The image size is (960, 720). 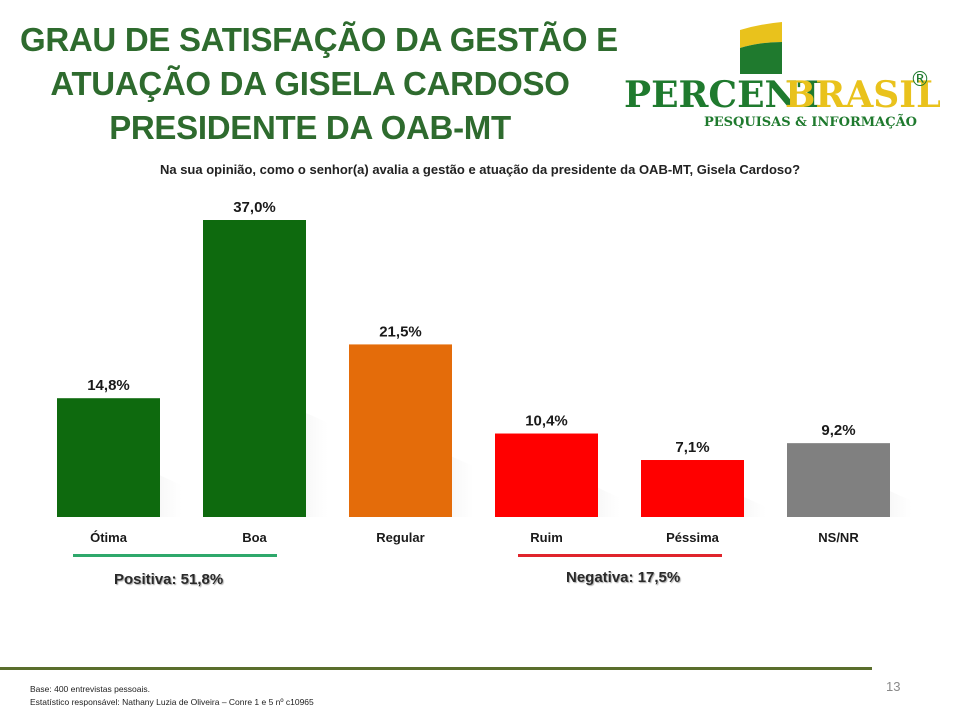 I want to click on category-tick-label: Ruim, so click(x=546, y=537).